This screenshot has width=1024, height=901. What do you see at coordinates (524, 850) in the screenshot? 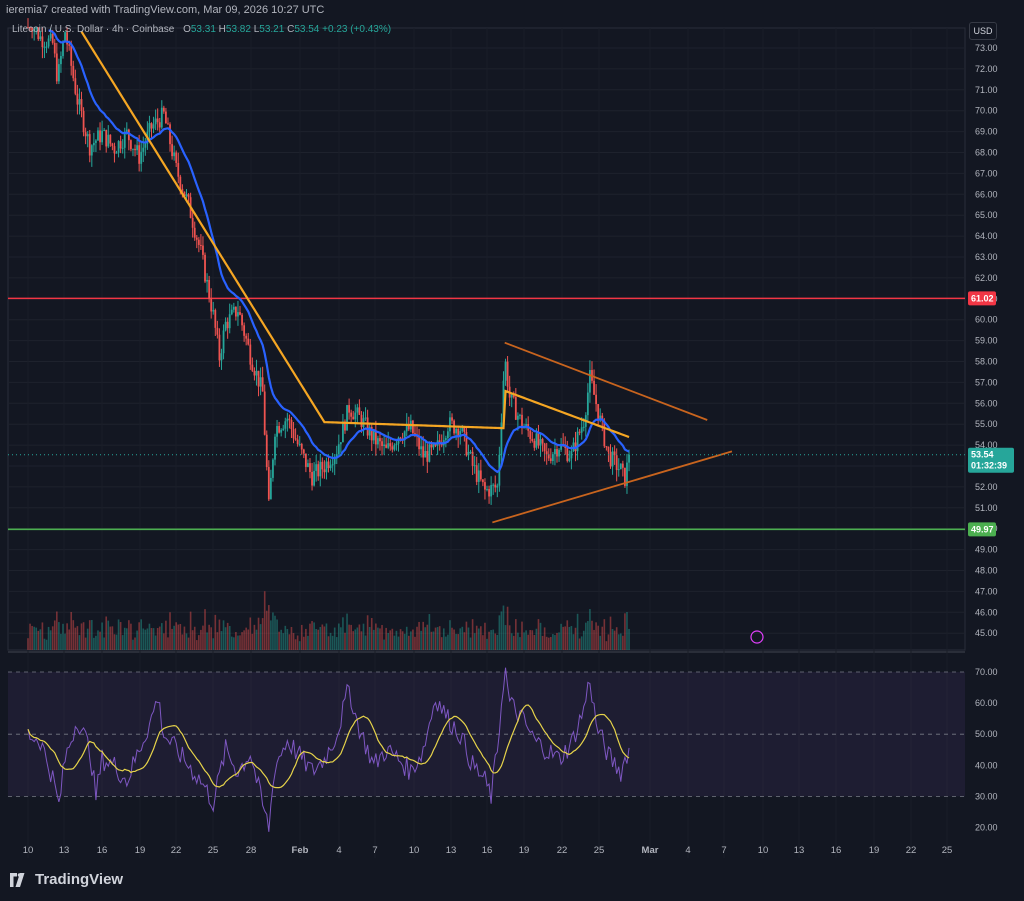
I see `time-tick-label: 19` at bounding box center [524, 850].